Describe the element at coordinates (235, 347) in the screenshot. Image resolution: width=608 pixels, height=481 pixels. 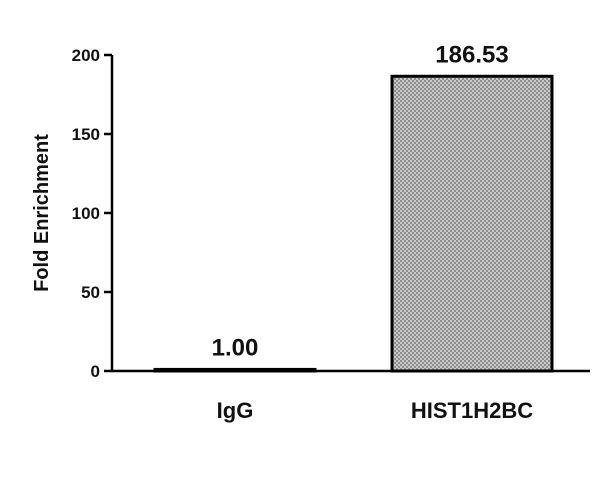
I see `data-label-igg: 1.00` at that location.